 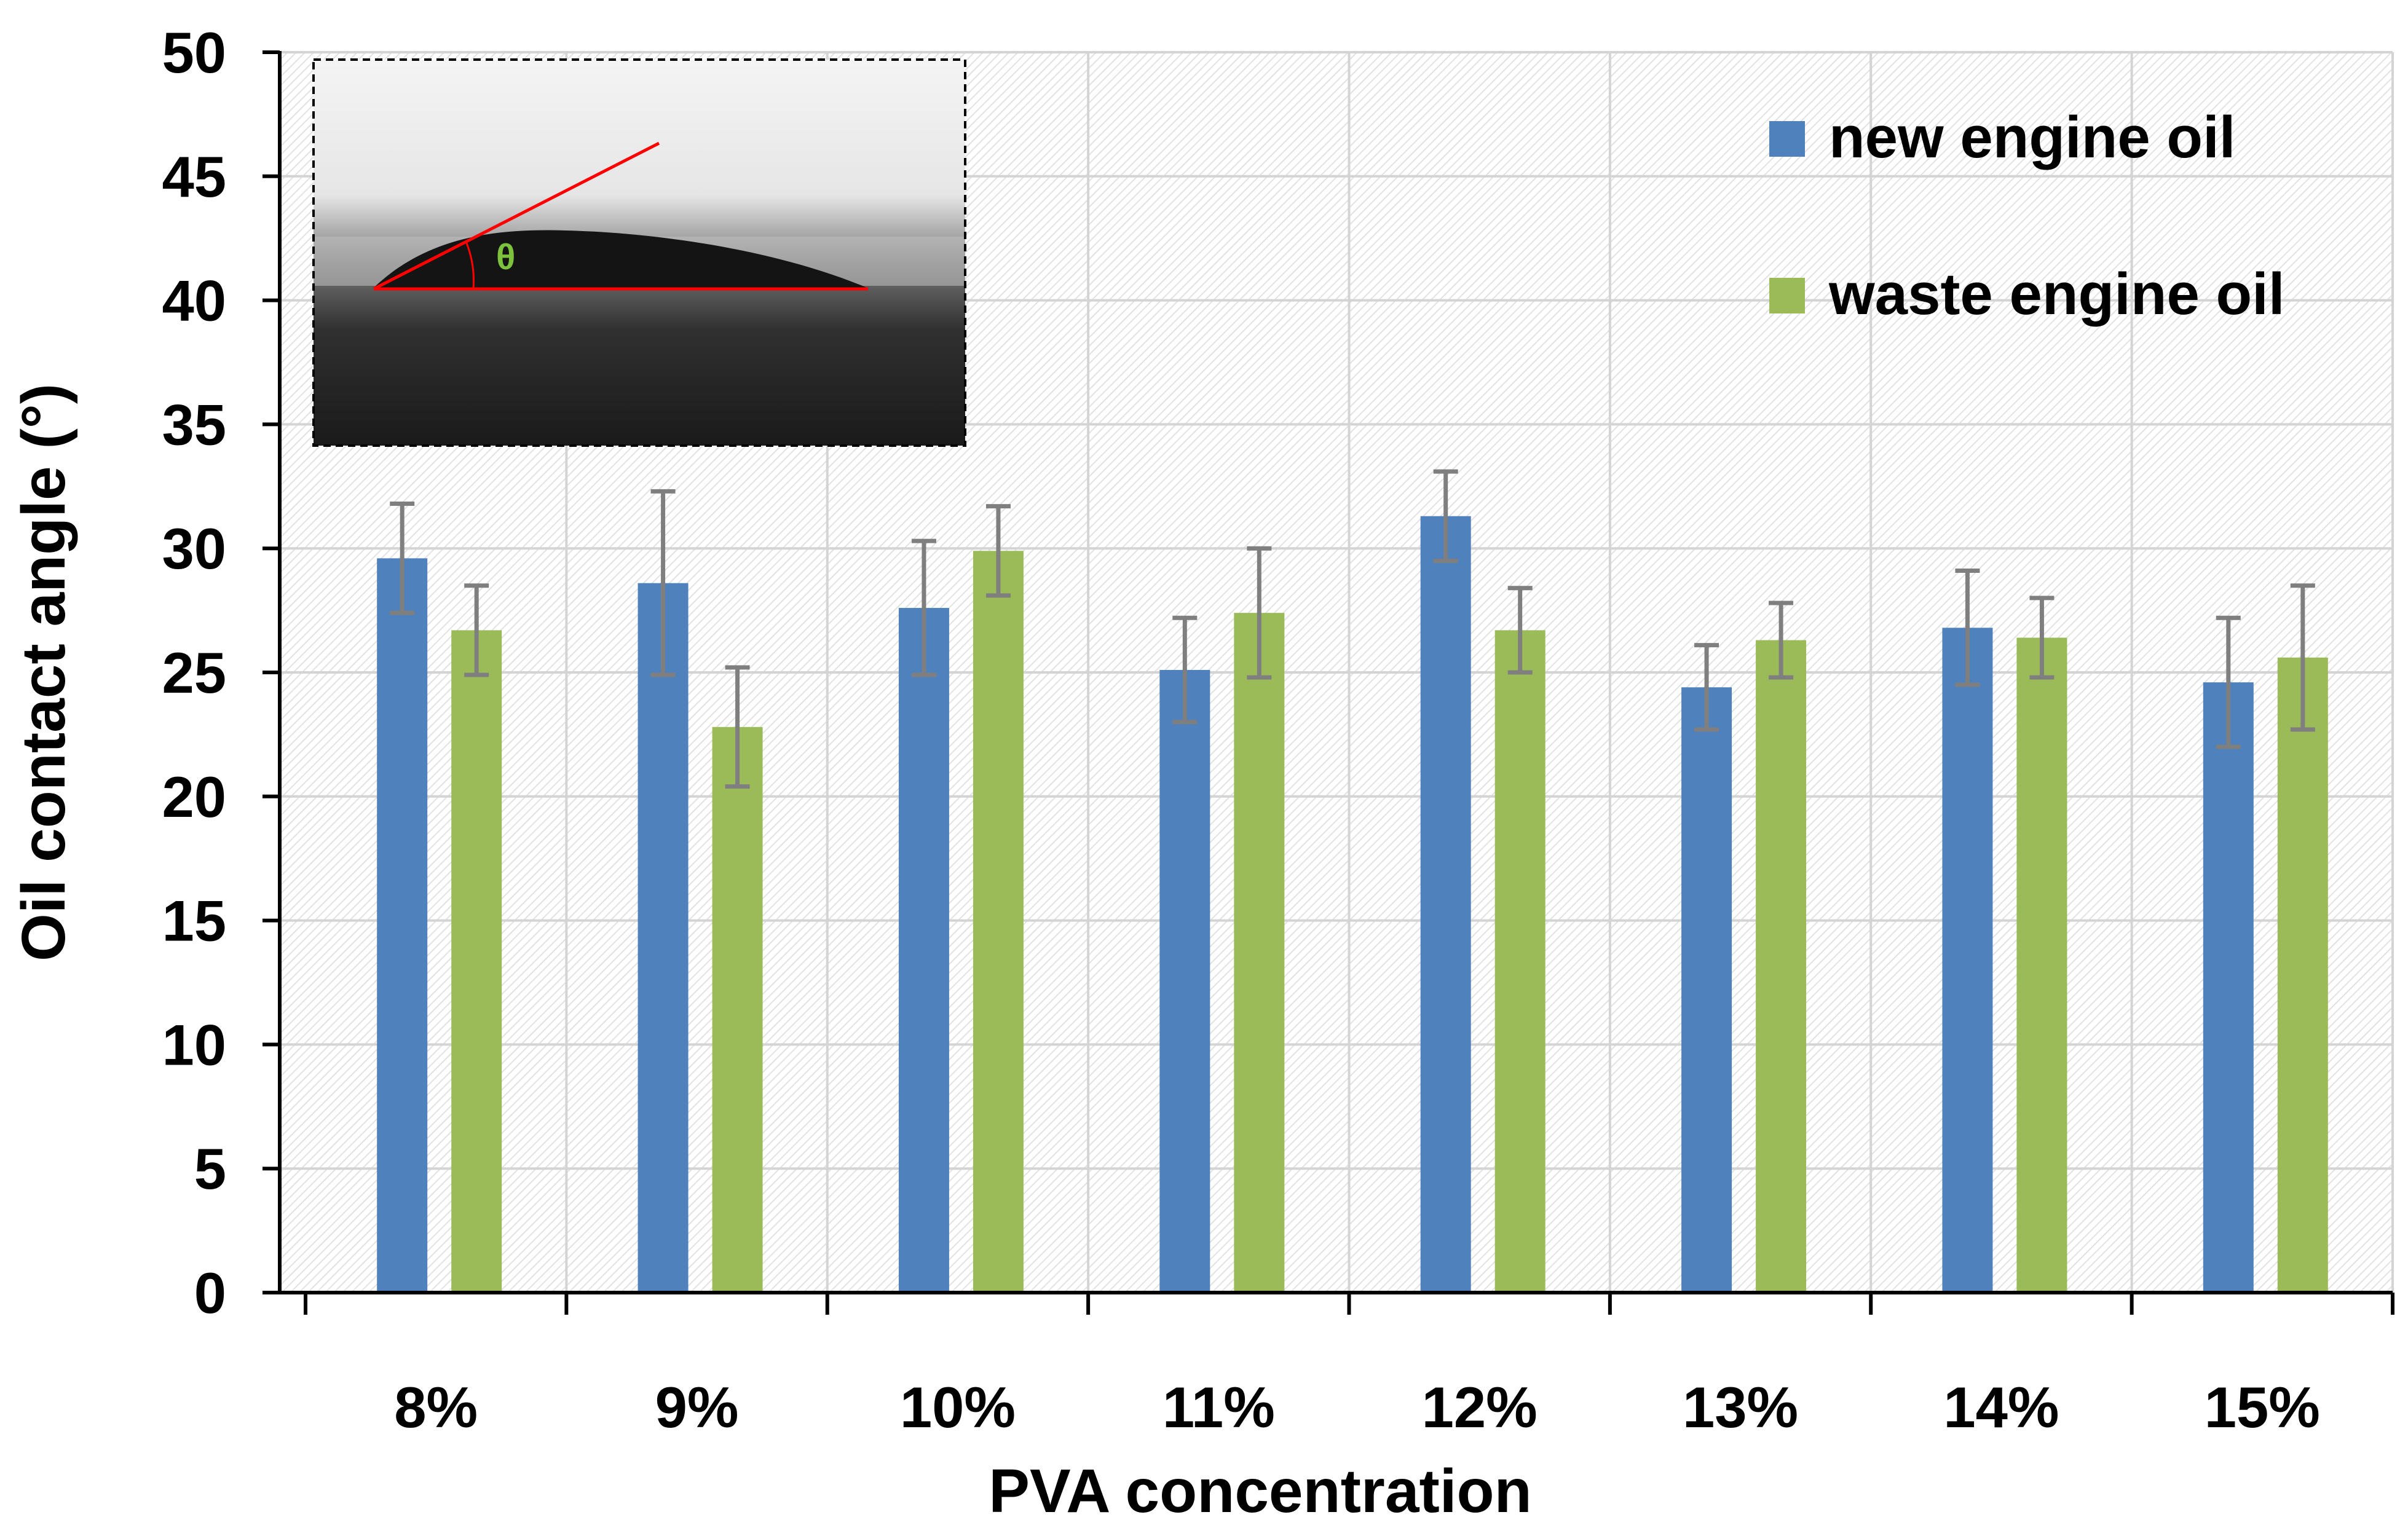 I want to click on error-bar-waste-engine-oil-8pct, so click(x=476, y=630).